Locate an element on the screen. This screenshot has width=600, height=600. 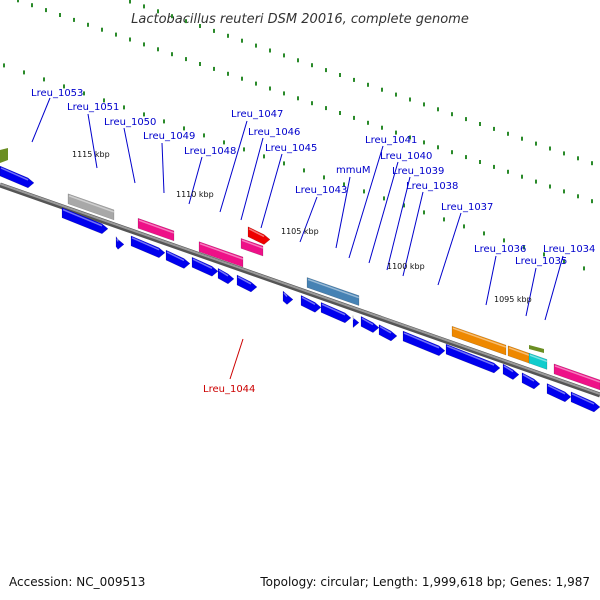
gene-label: Lreu_1050 is located at coordinates (130, 122).